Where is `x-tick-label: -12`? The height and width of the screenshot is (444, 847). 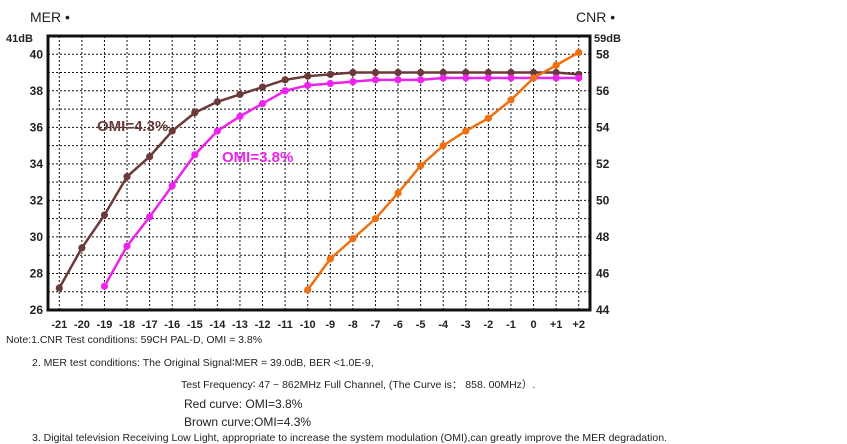
x-tick-label: -12 is located at coordinates (263, 324).